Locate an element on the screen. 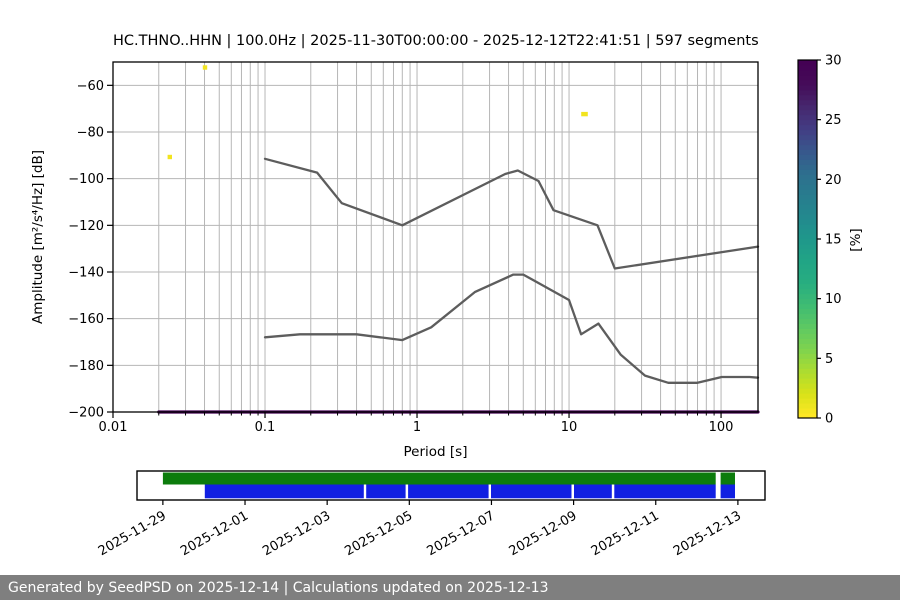 The image size is (900, 600). colorbar: 0 5 10 15 20 25 30 is located at coordinates (819, 240).